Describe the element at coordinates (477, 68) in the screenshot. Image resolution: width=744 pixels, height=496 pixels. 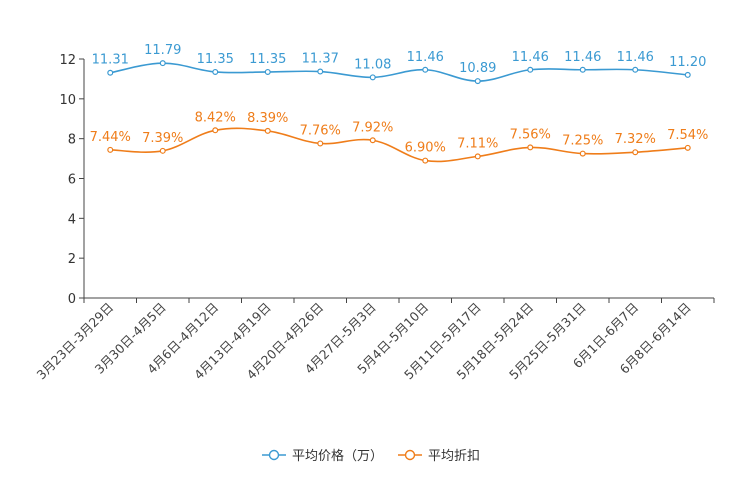
I see `data-label: 10.89` at that location.